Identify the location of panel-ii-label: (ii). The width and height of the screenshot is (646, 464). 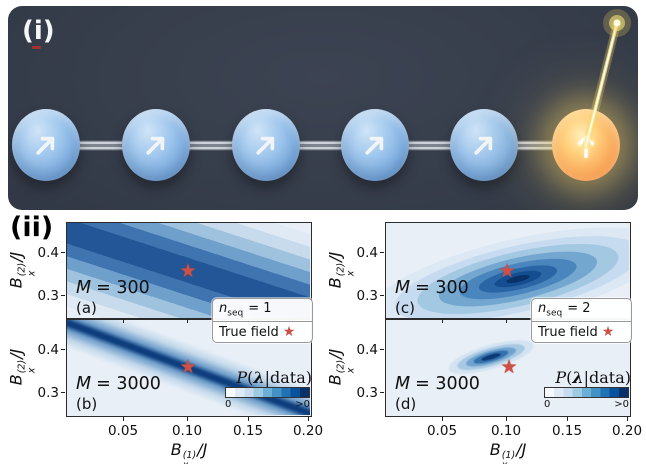
(32, 227).